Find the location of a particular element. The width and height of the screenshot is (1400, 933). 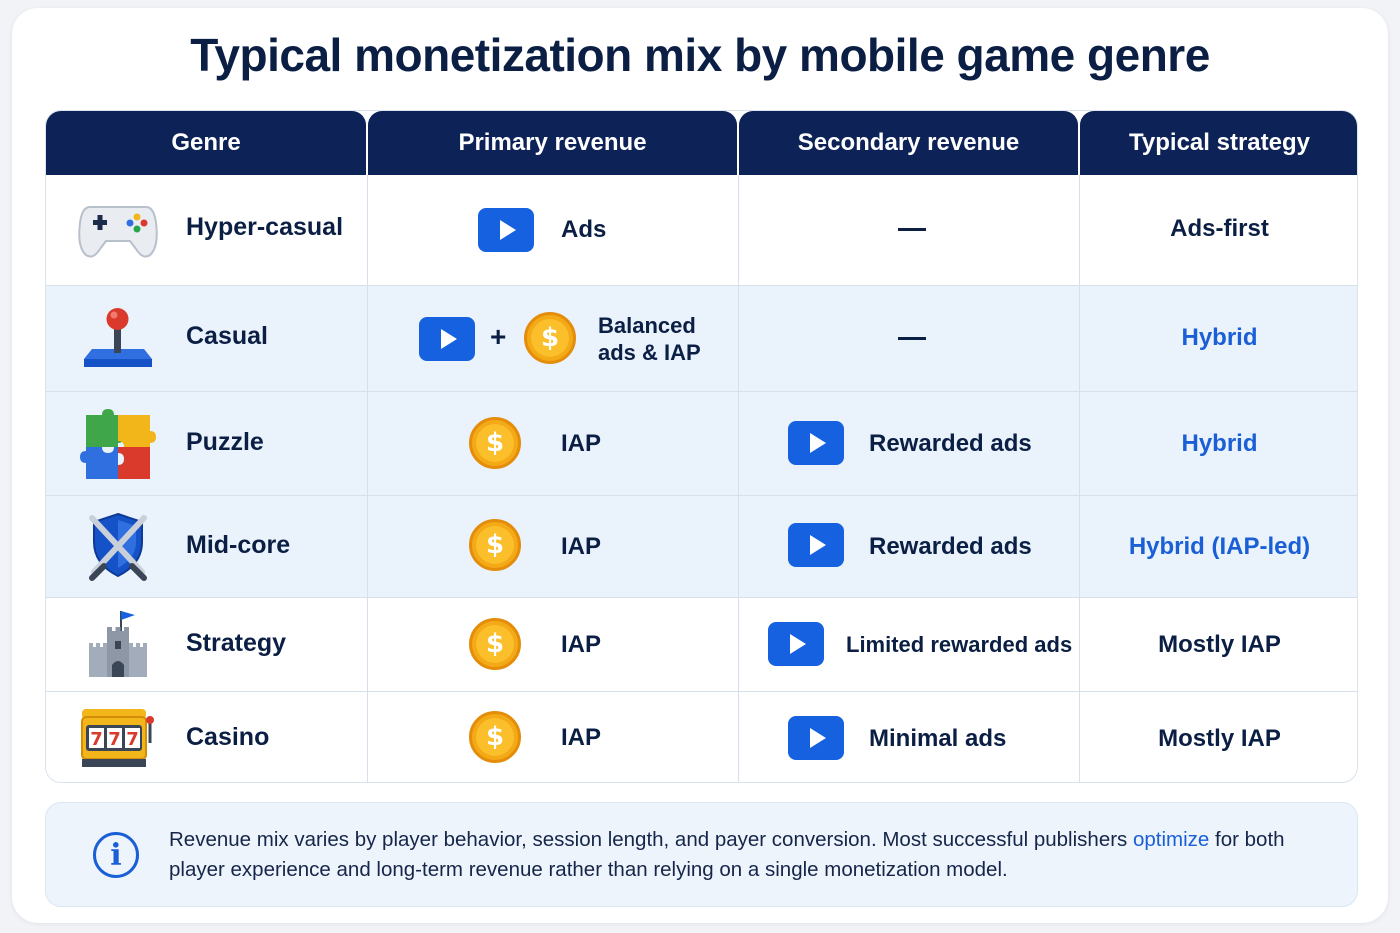

table-row: Casual + $ Balanced ads & IAP Hybrid is located at coordinates (701, 338).